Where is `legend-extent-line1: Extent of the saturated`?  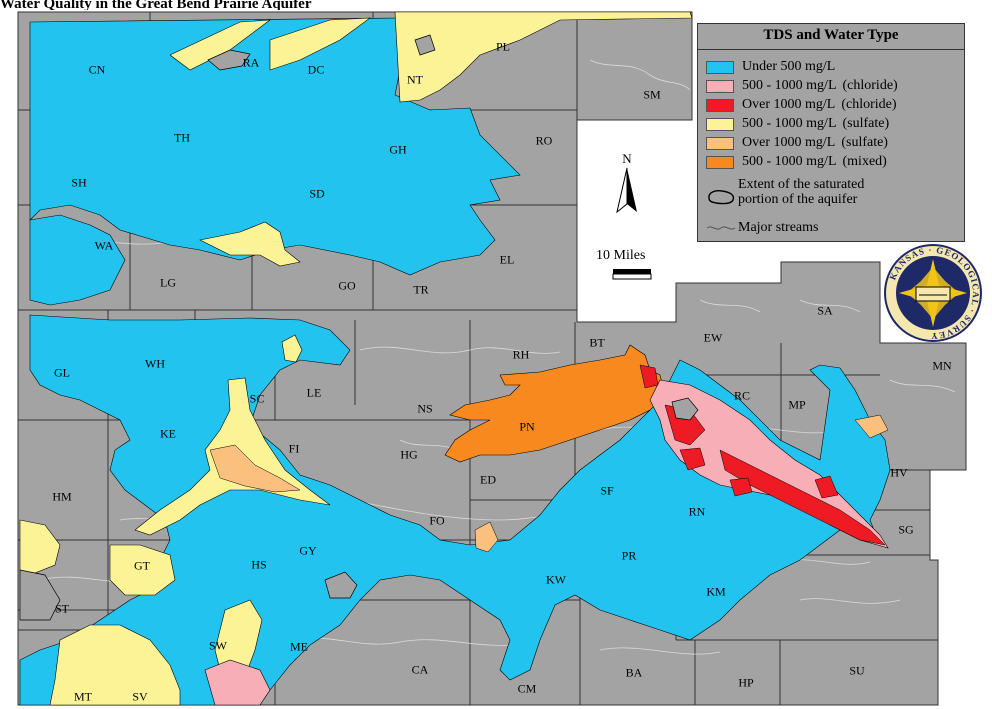
legend-extent-line1: Extent of the saturated is located at coordinates (801, 184).